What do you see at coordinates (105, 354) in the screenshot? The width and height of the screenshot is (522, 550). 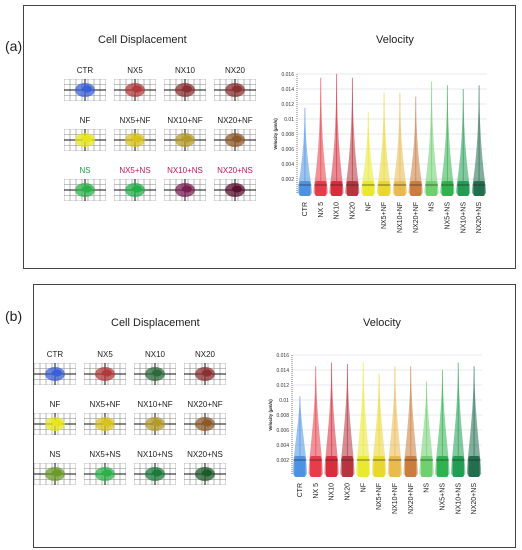 I see `cell-label: NX5` at bounding box center [105, 354].